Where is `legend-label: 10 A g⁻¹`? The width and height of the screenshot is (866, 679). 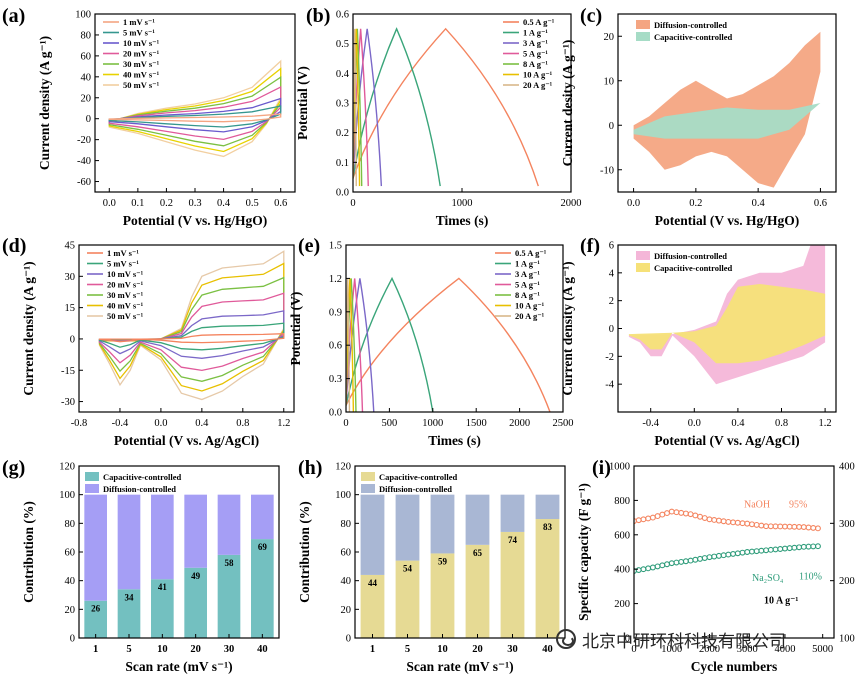
legend-label: 10 A g⁻¹ is located at coordinates (538, 75).